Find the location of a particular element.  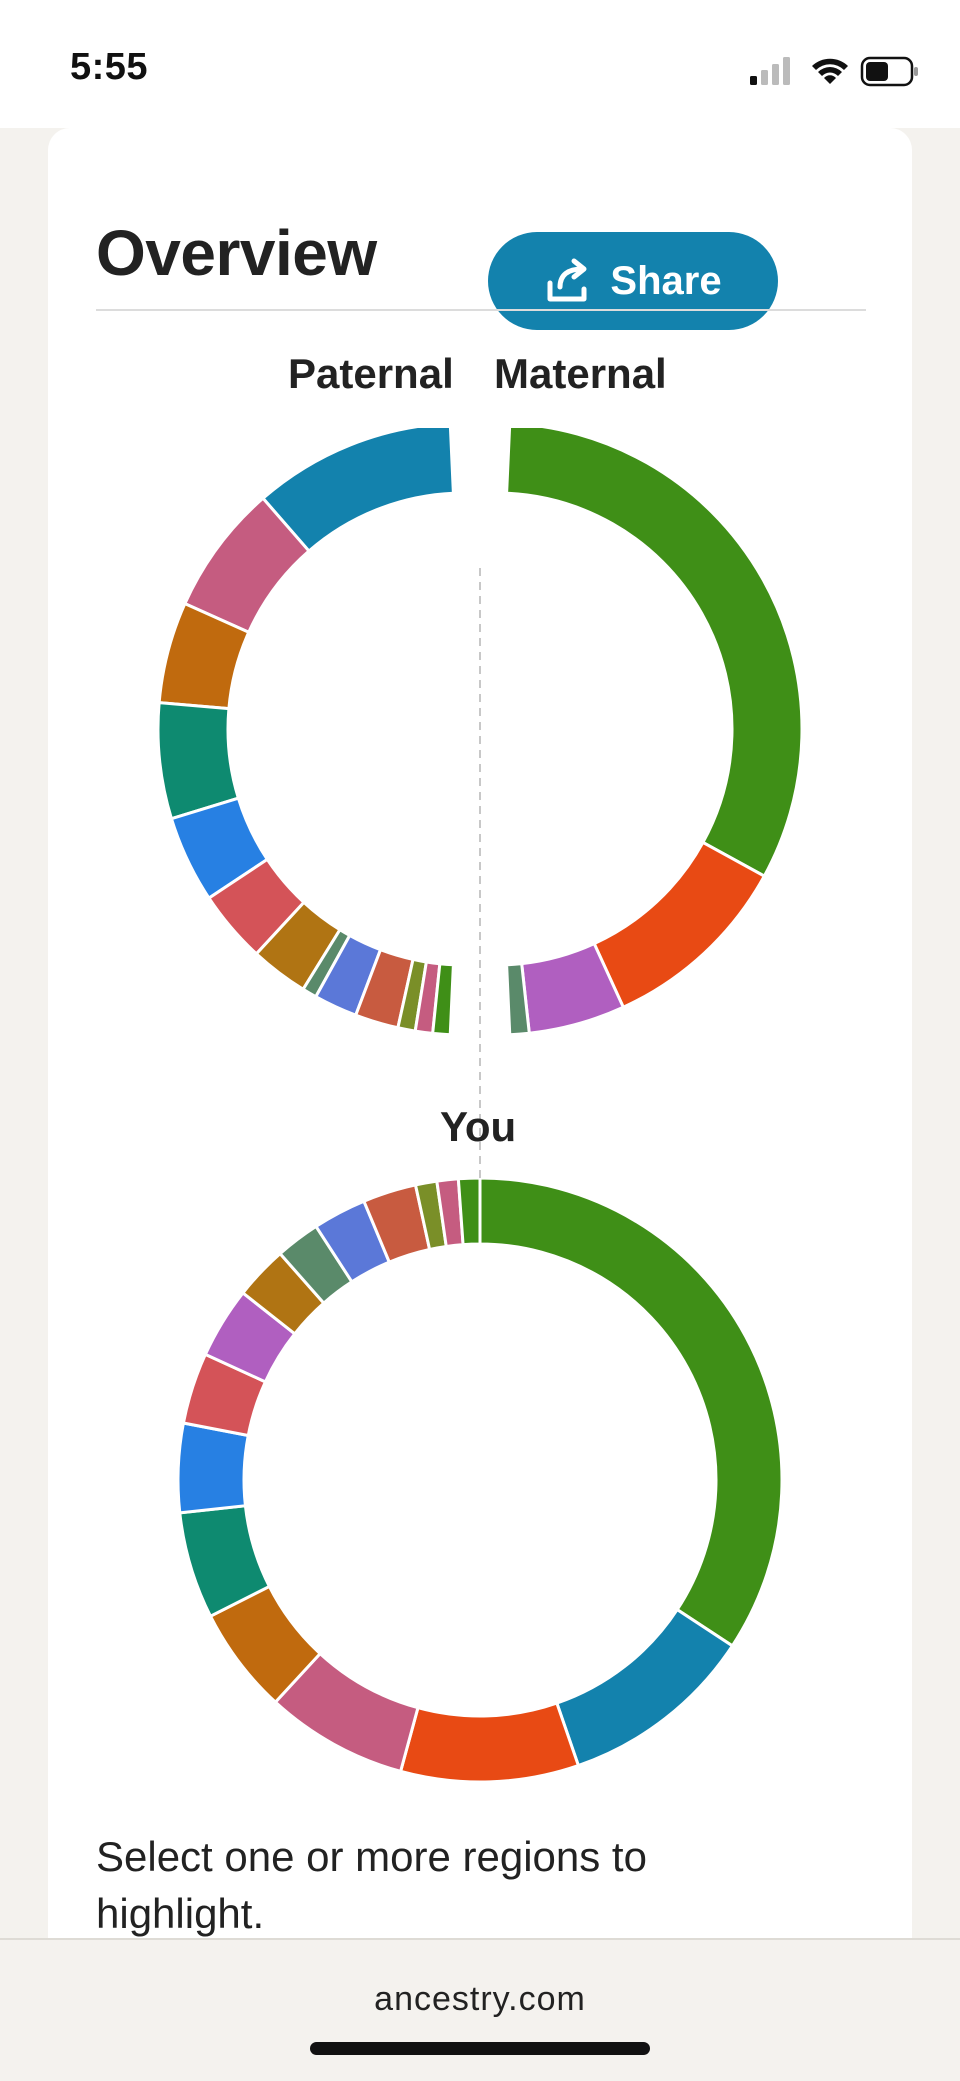

you-label: You is located at coordinates (478, 1126).